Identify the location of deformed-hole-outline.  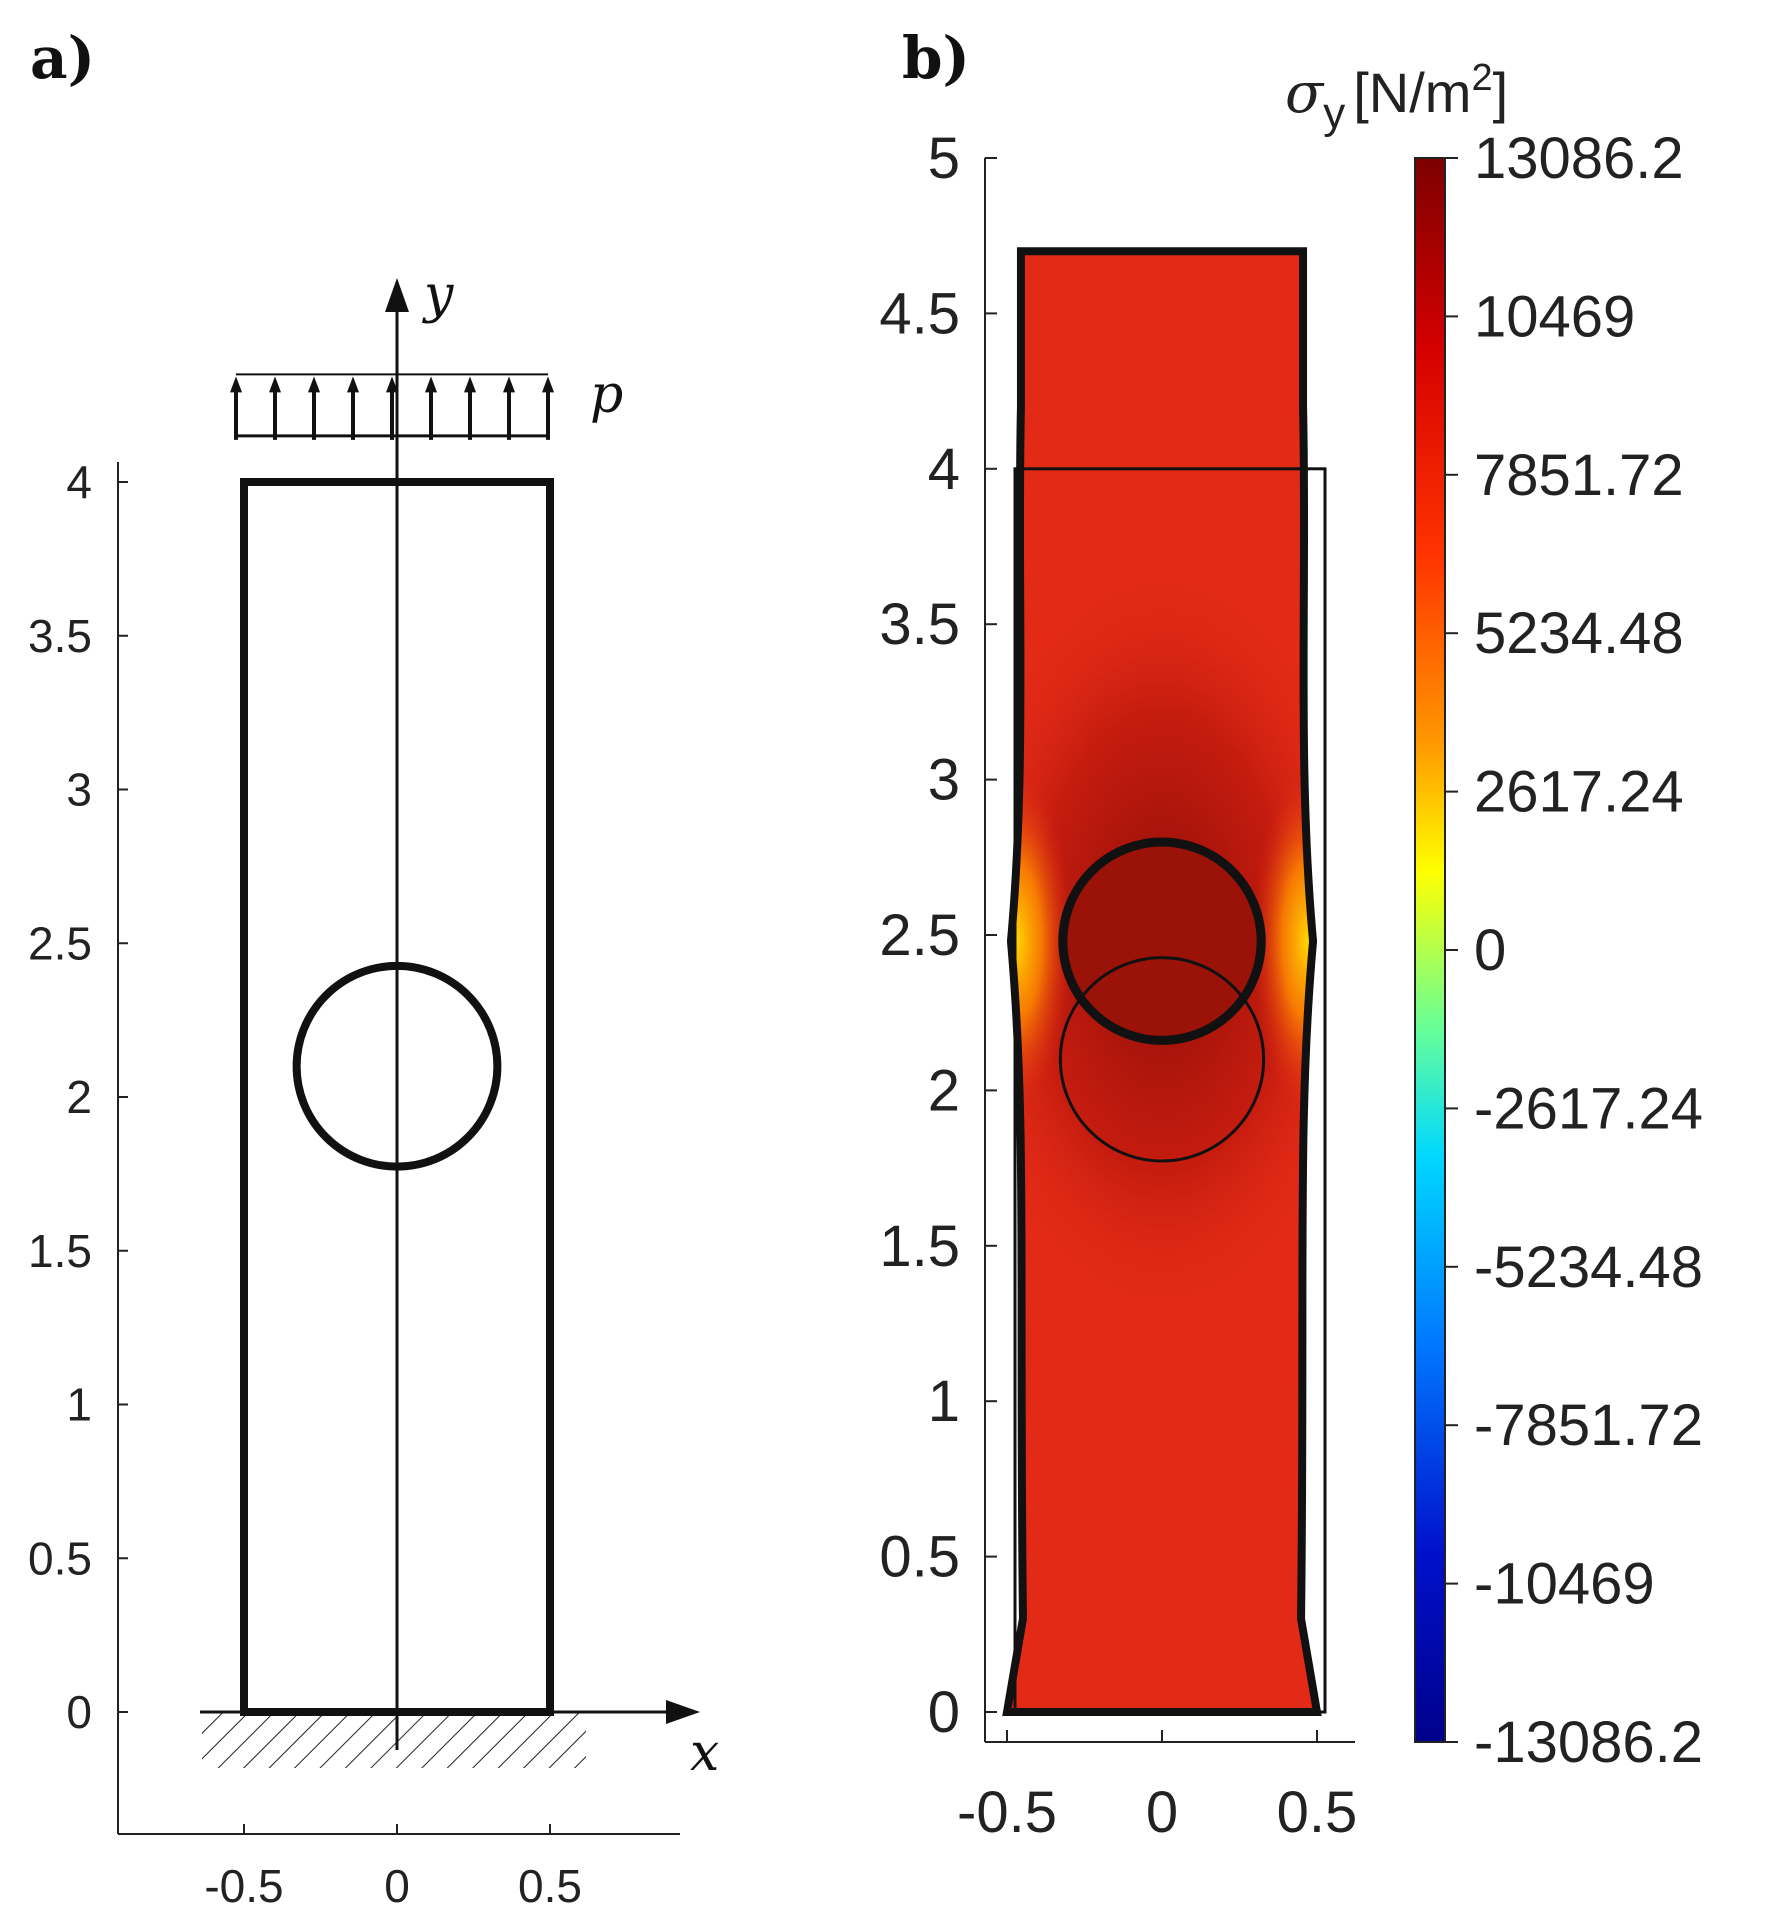
(1162, 941).